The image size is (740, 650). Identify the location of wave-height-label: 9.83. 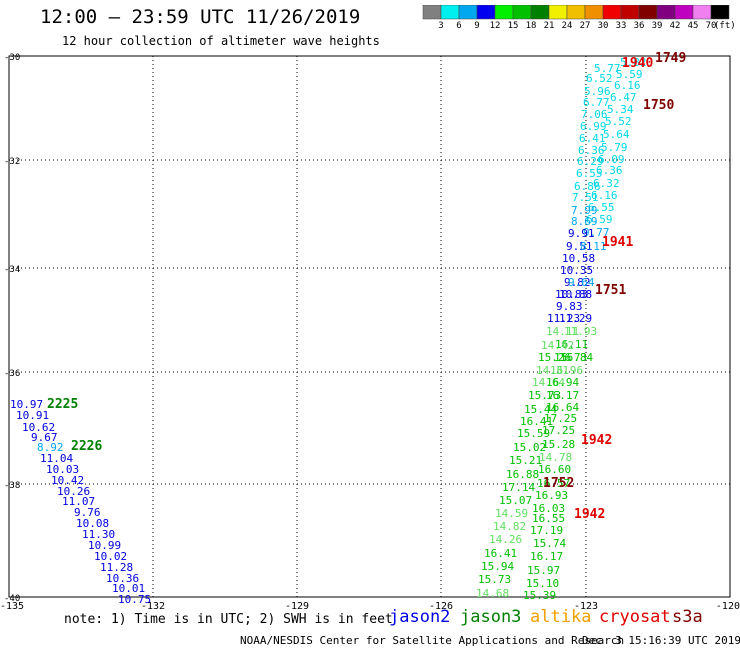
(569, 306).